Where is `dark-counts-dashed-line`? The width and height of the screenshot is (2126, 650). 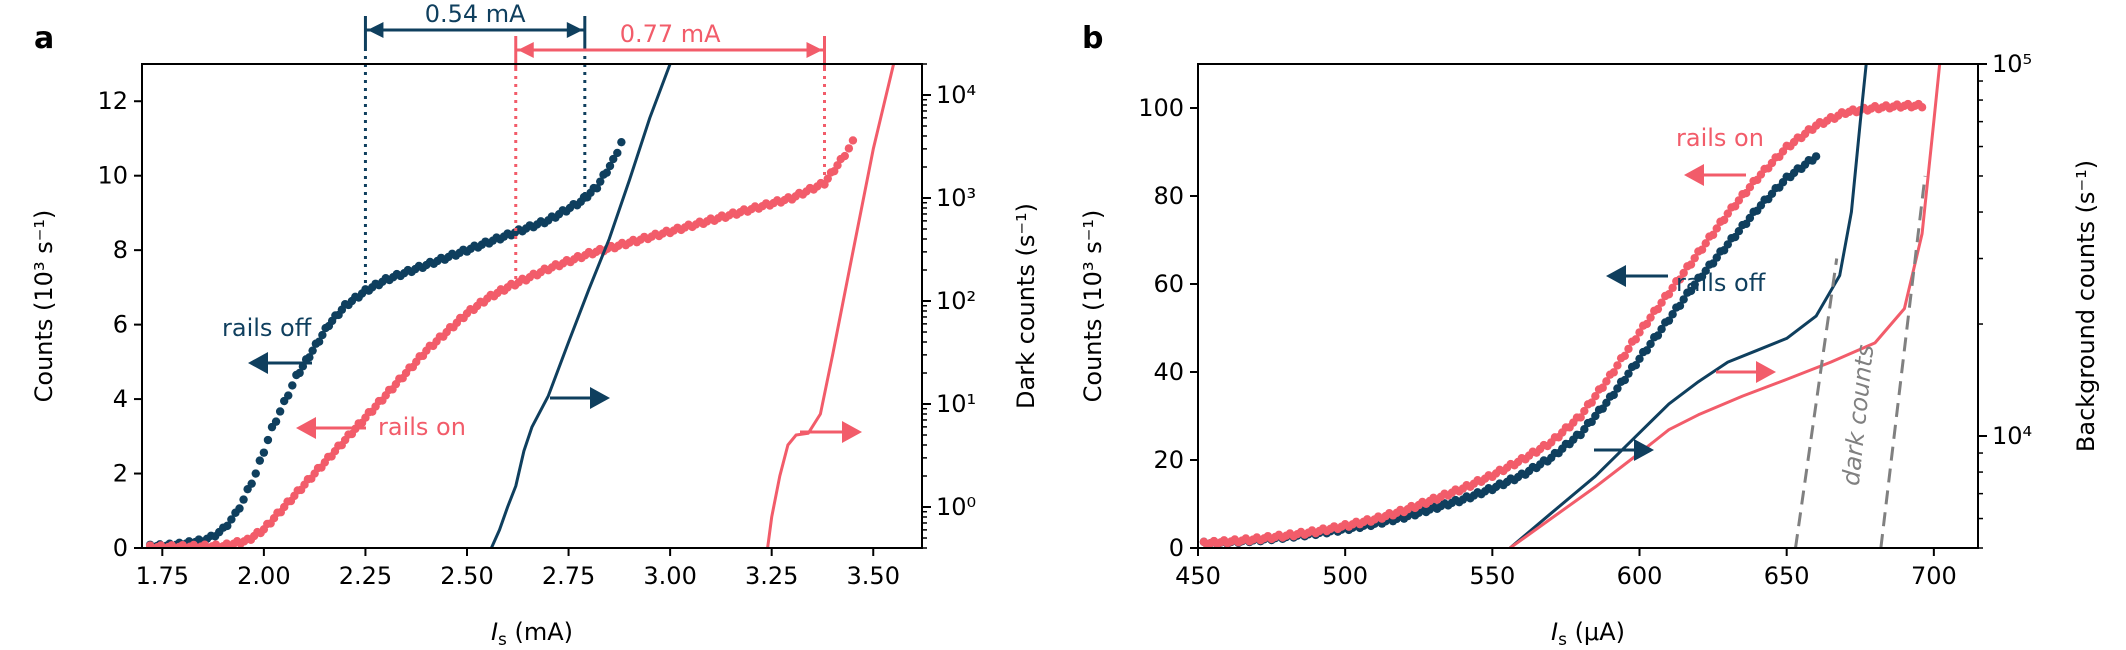 dark-counts-dashed-line is located at coordinates (1903, 361).